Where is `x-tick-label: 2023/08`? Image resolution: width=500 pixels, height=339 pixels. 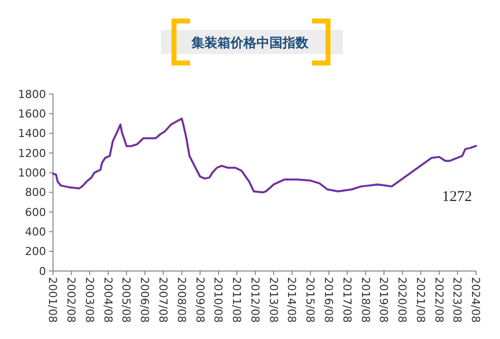 x-tick-label: 2023/08 is located at coordinates (457, 300).